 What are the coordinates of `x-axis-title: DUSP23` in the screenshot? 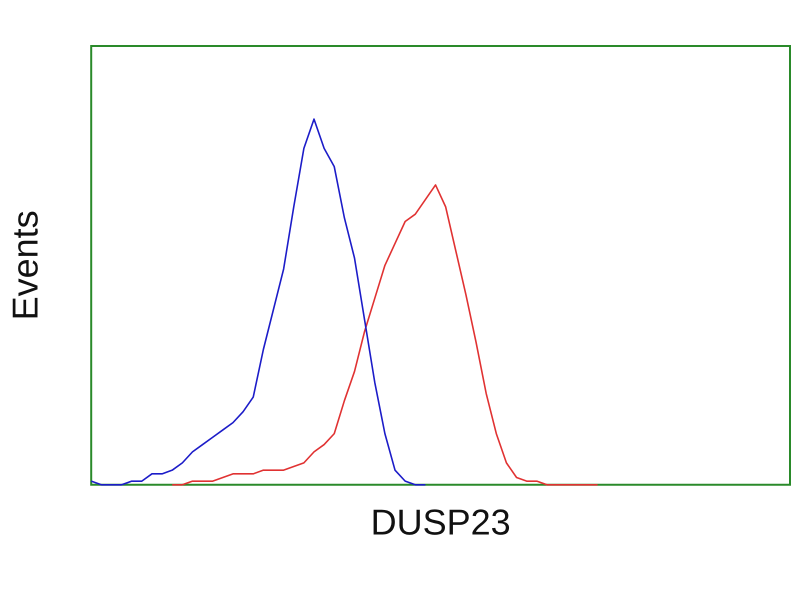 It's located at (440, 521).